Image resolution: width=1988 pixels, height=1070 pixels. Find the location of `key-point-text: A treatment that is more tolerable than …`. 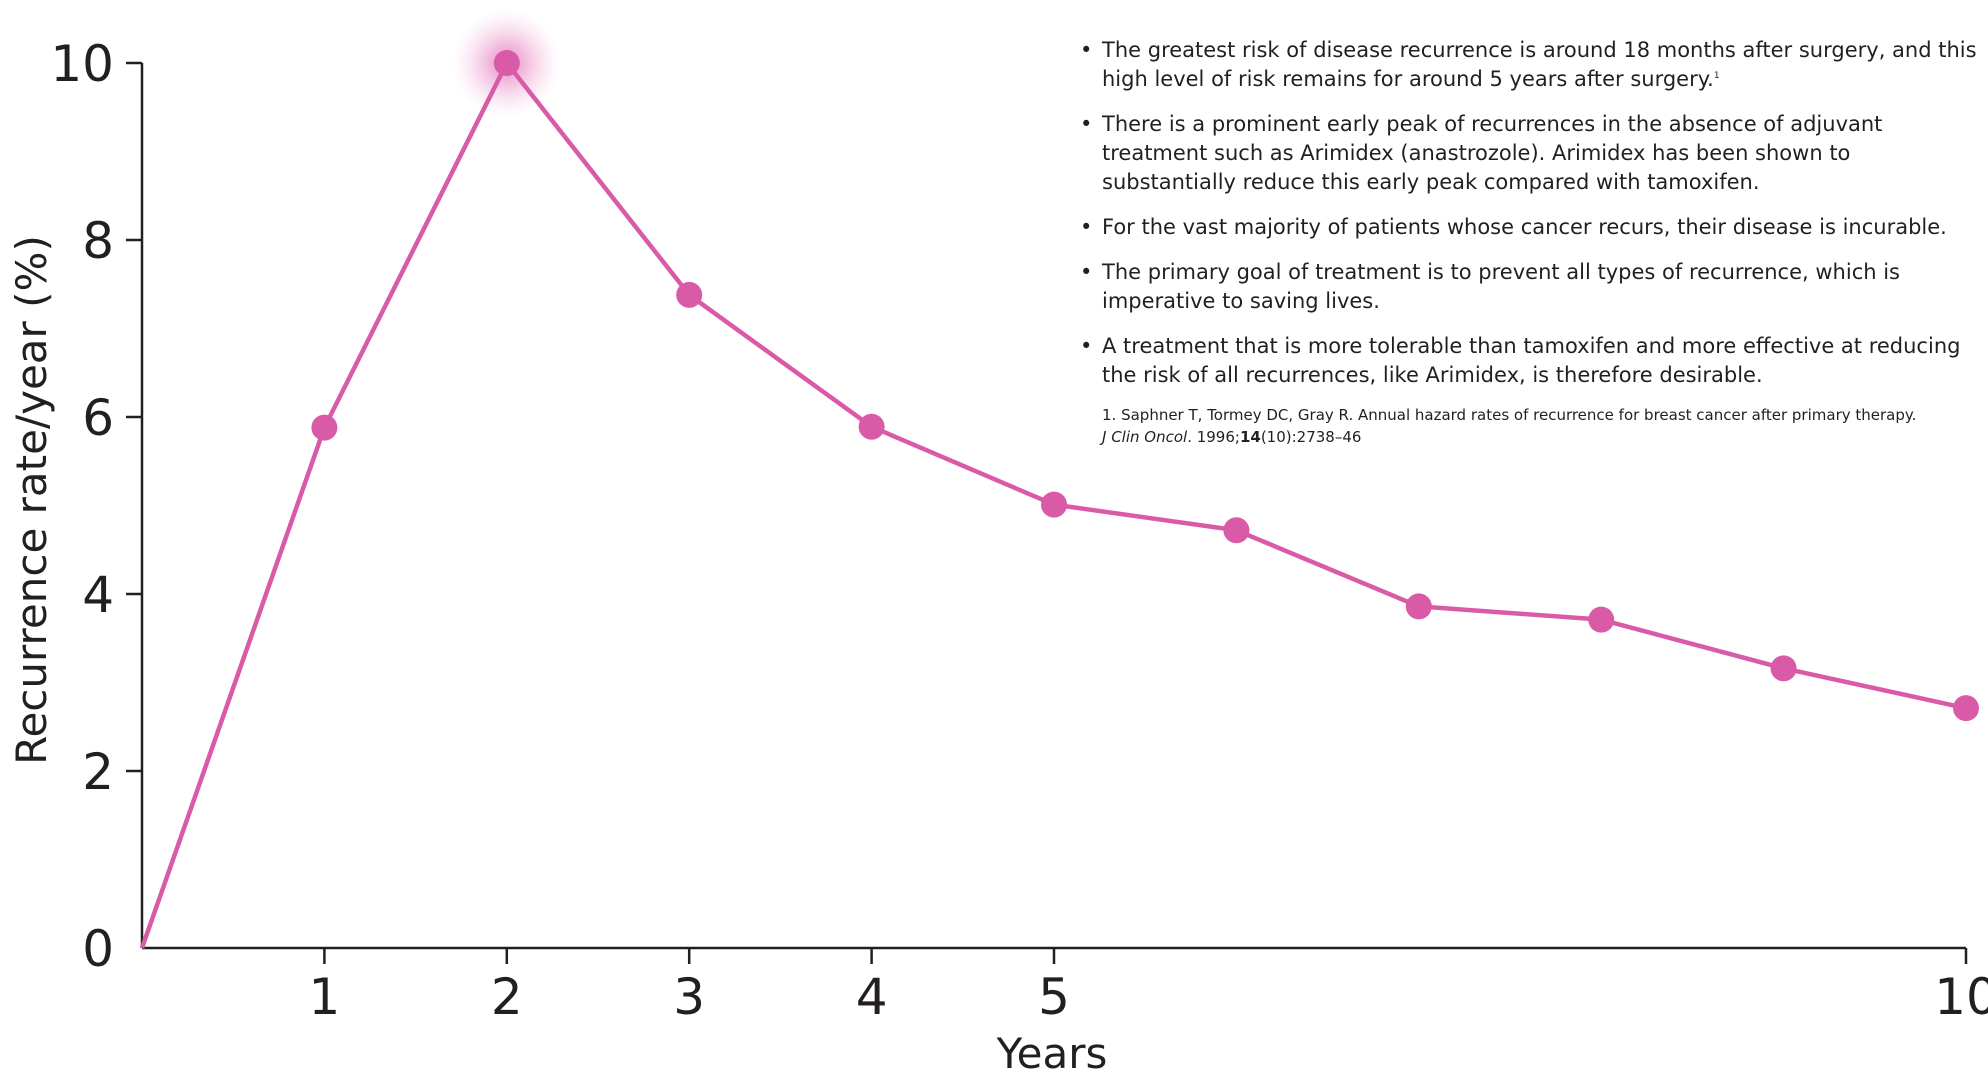

key-point-text: A treatment that is more tolerable than … is located at coordinates (1531, 360).